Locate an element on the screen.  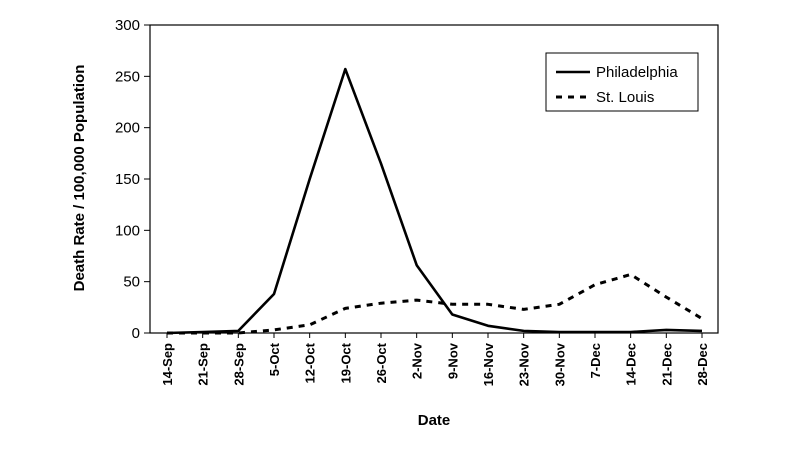
x-tick-label: 28-Dec is located at coordinates (702, 364).